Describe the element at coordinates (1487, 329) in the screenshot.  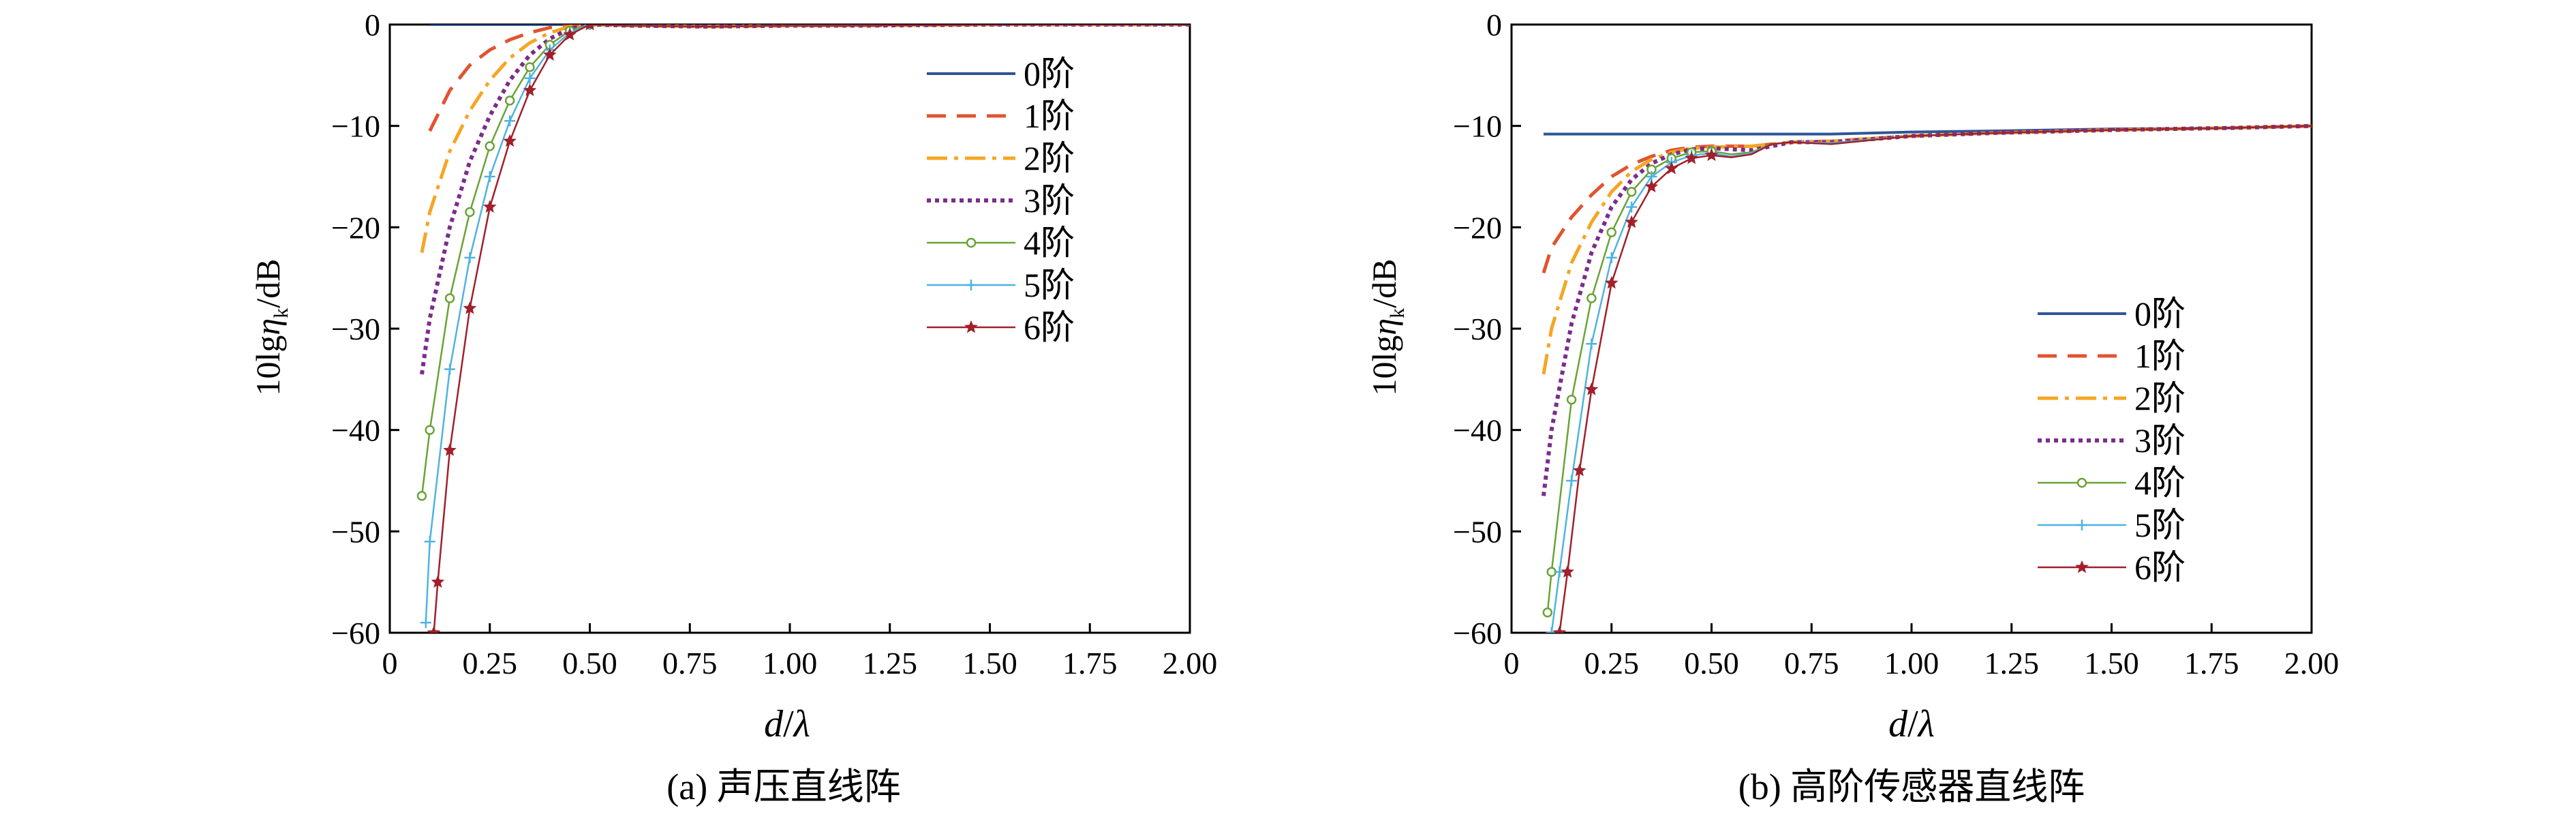
I see `y-axis-ticks-b: 0 −10 −20 −30 −40 −50 −60` at that location.